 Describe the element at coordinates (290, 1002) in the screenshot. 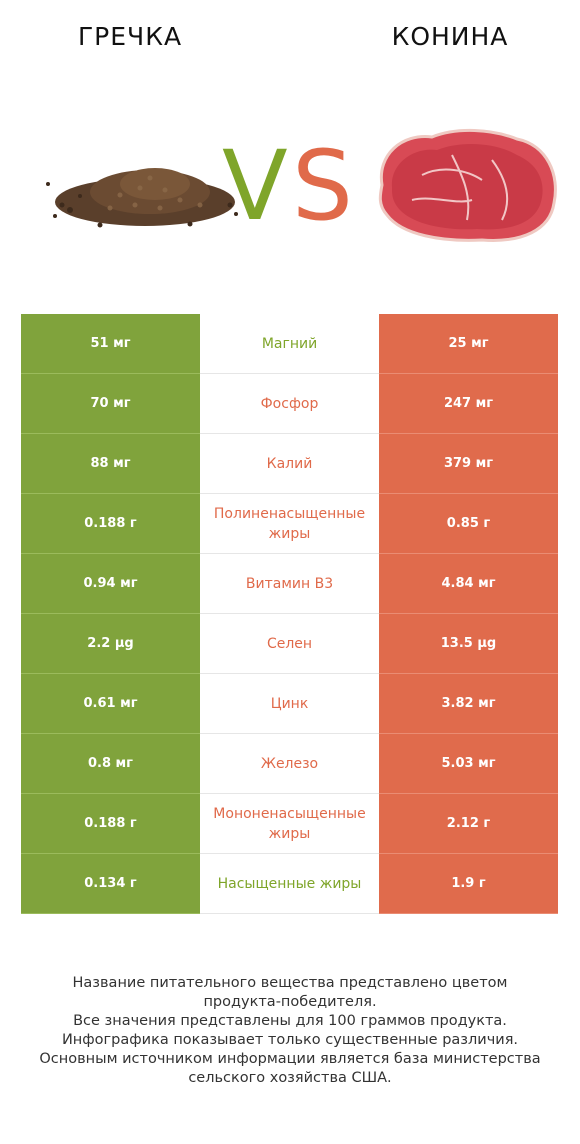

I see `footer-line: продукта-победителя.` at that location.